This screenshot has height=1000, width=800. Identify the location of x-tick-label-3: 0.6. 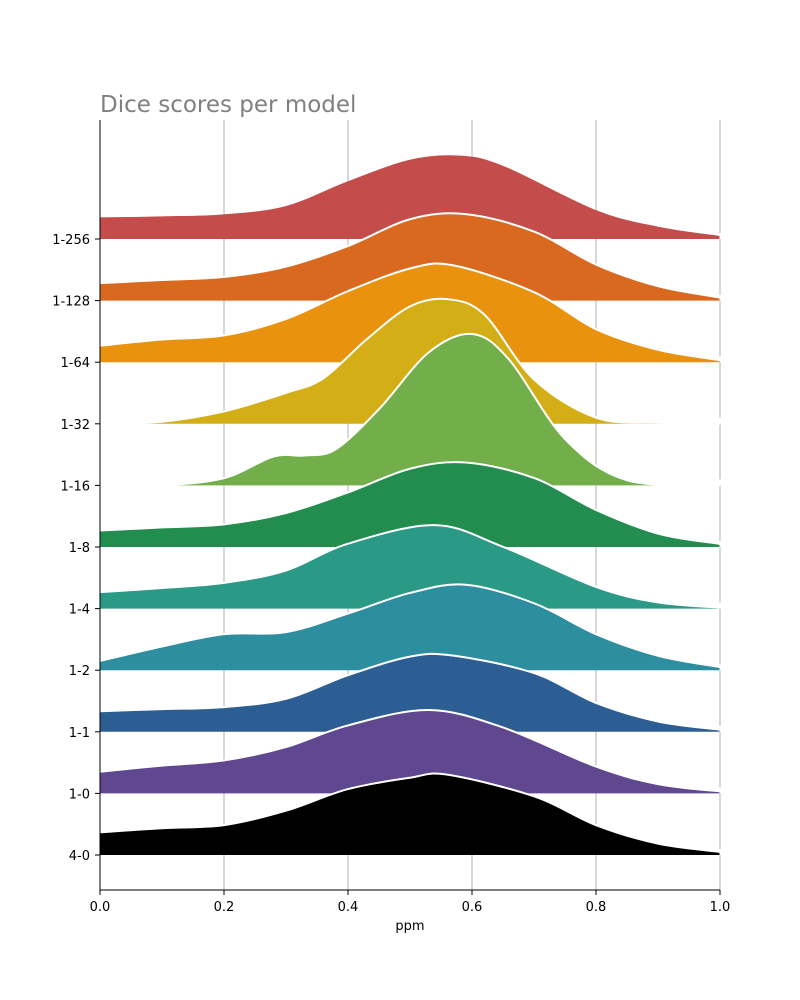
(472, 907).